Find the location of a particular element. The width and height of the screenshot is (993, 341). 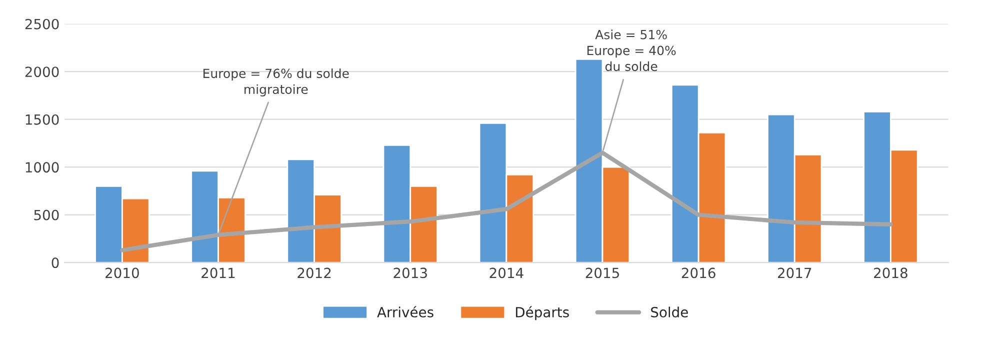

annotation: Asie = 51% Europe = 40% du solde is located at coordinates (631, 51).